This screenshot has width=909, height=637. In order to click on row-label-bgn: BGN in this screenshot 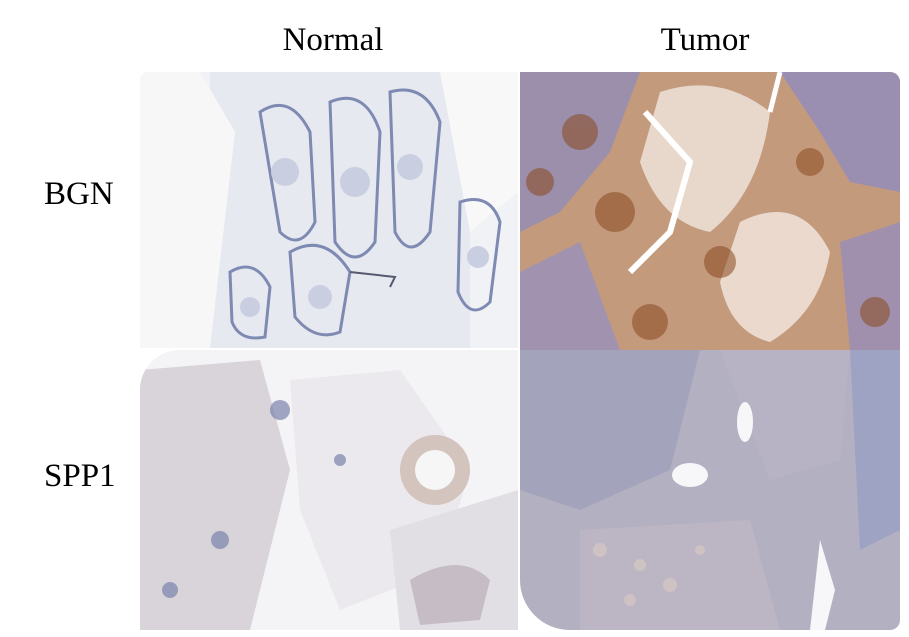, I will do `click(79, 194)`.